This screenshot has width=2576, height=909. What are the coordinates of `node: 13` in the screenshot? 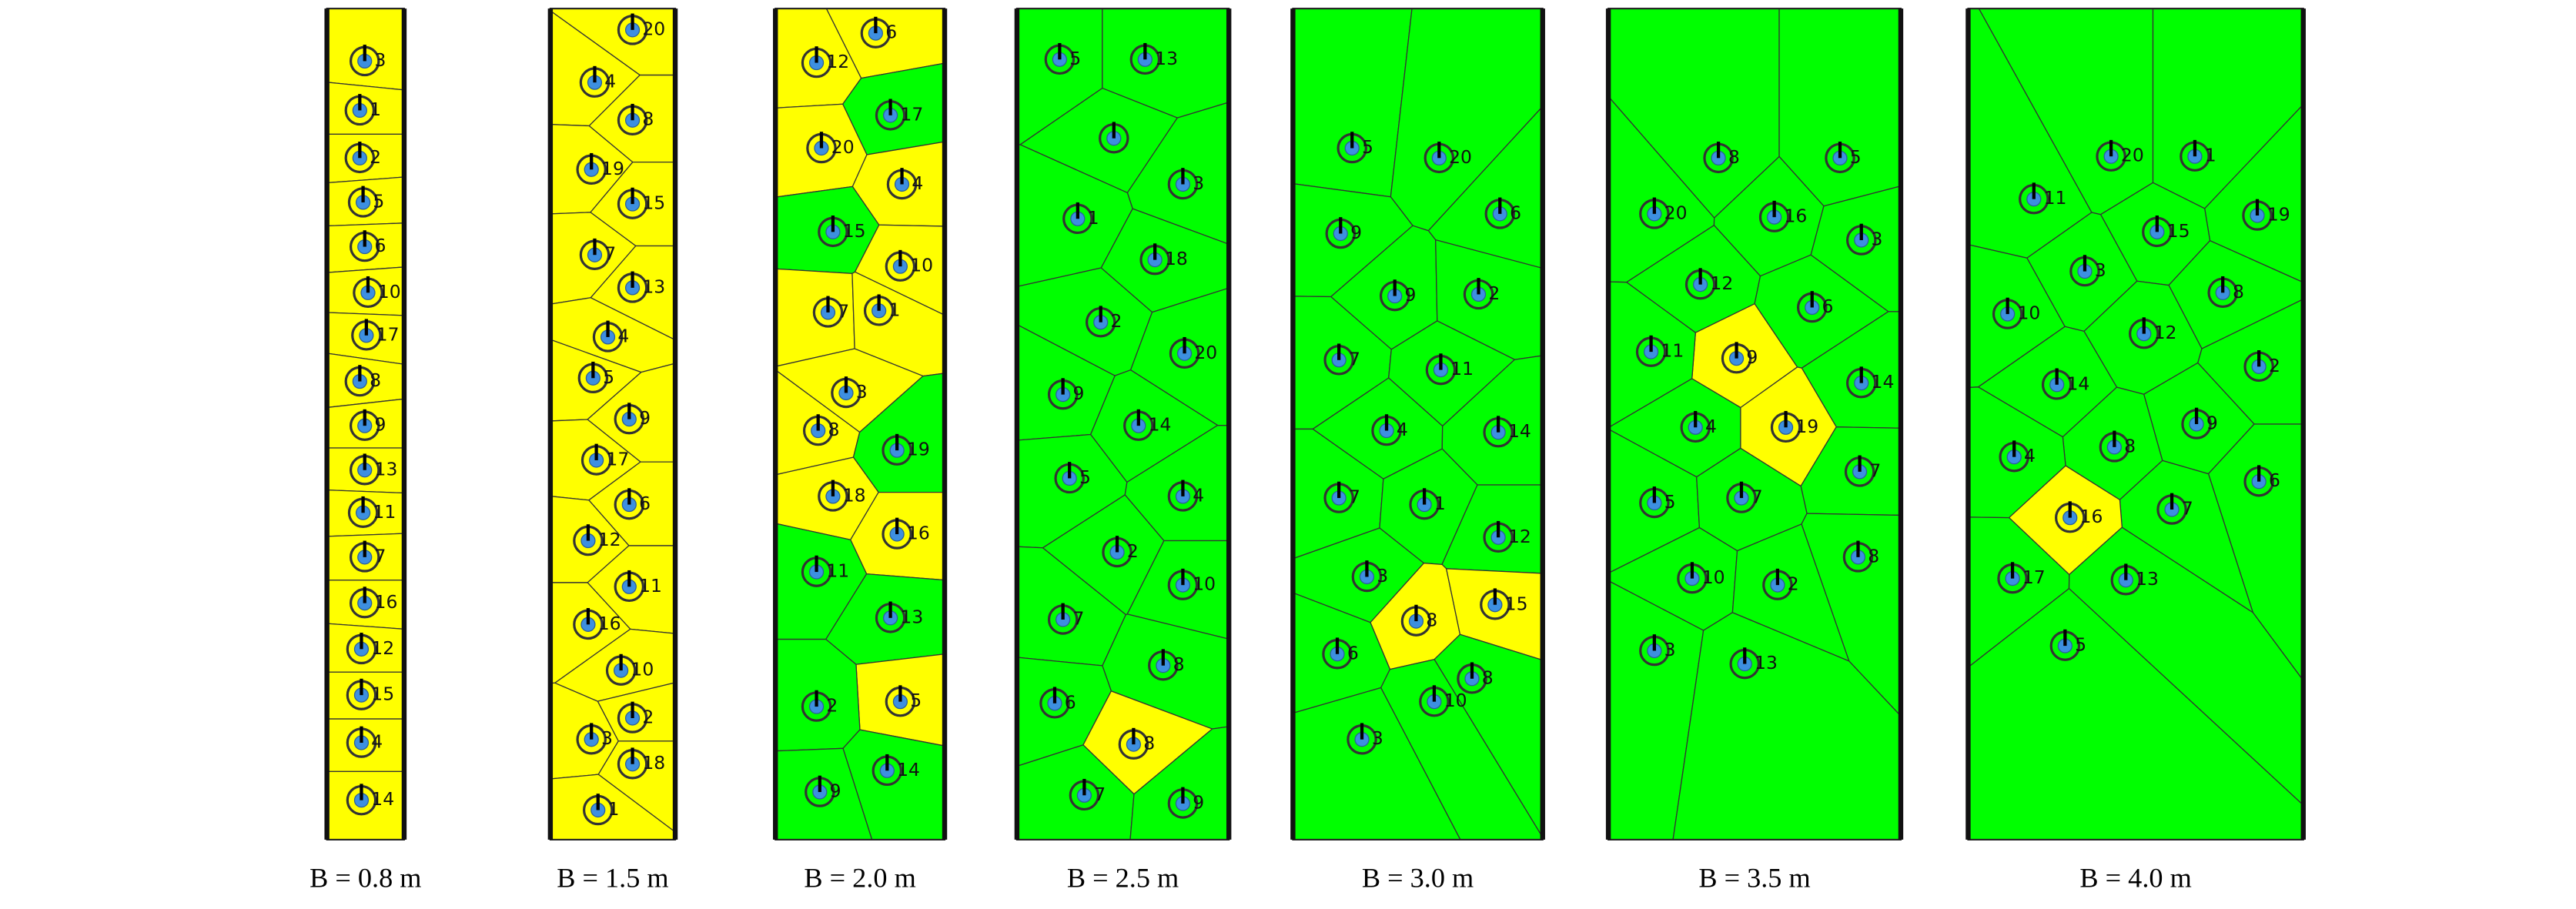 It's located at (1753, 663).